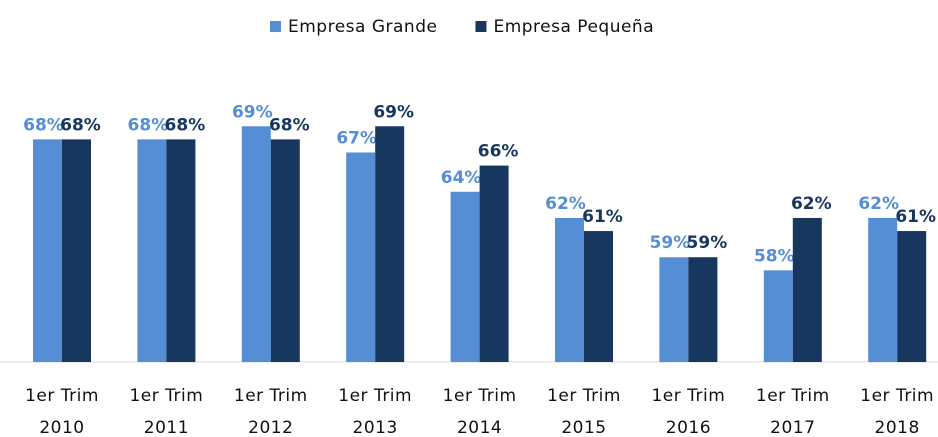  I want to click on x-tick-label: 1er Trim 2016, so click(688, 411).